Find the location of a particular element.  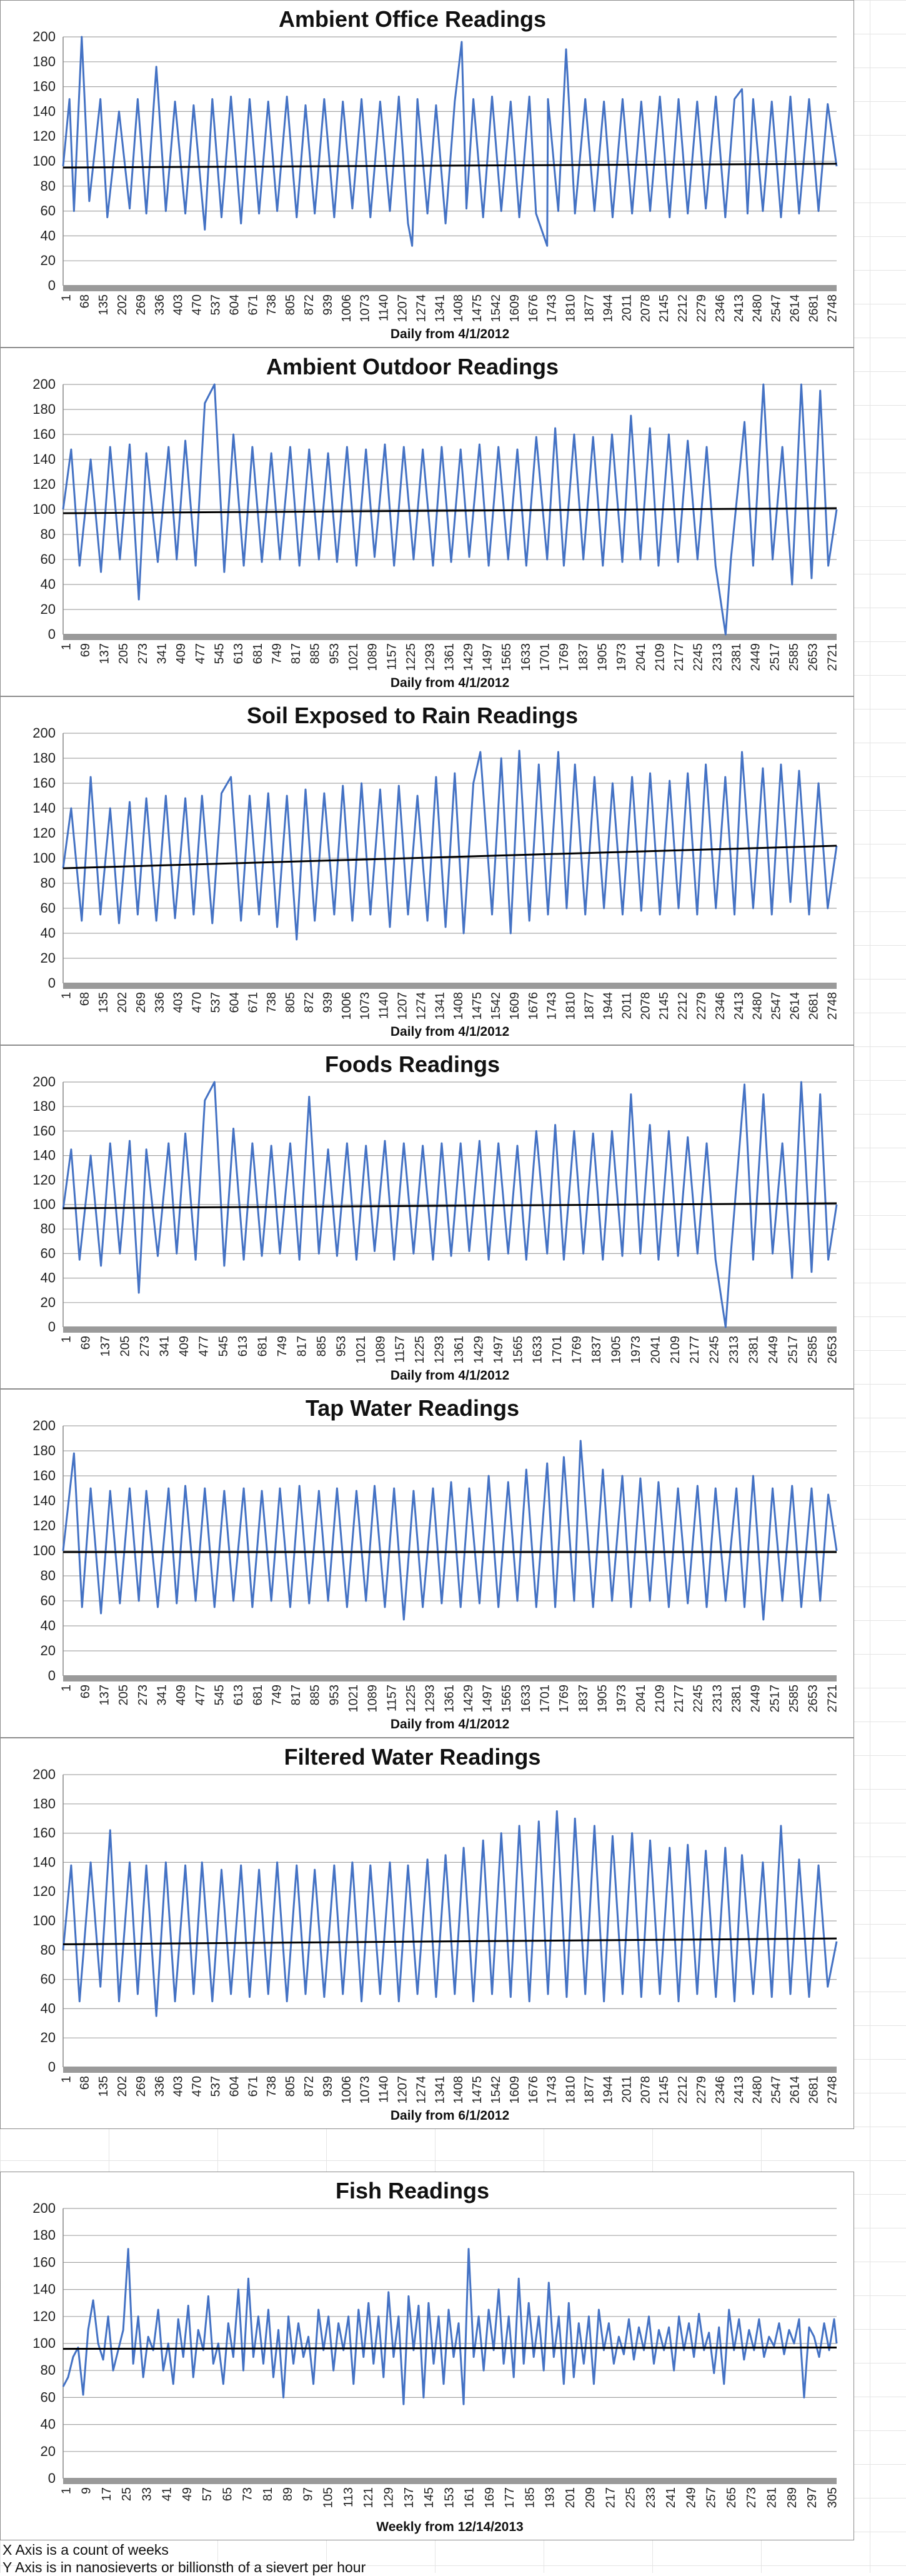

y-tick-label: 120 is located at coordinates (44, 136).